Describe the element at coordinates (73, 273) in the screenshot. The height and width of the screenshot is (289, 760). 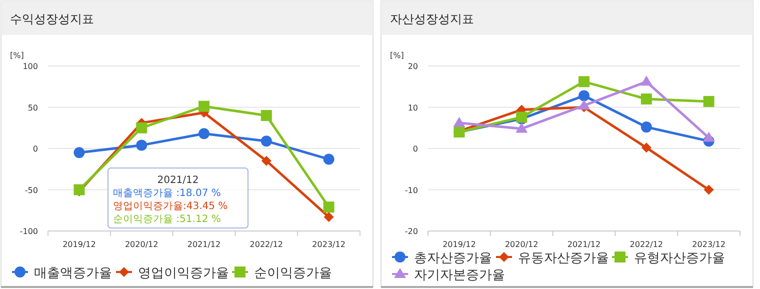
I see `legend-label: 매출액증가율` at that location.